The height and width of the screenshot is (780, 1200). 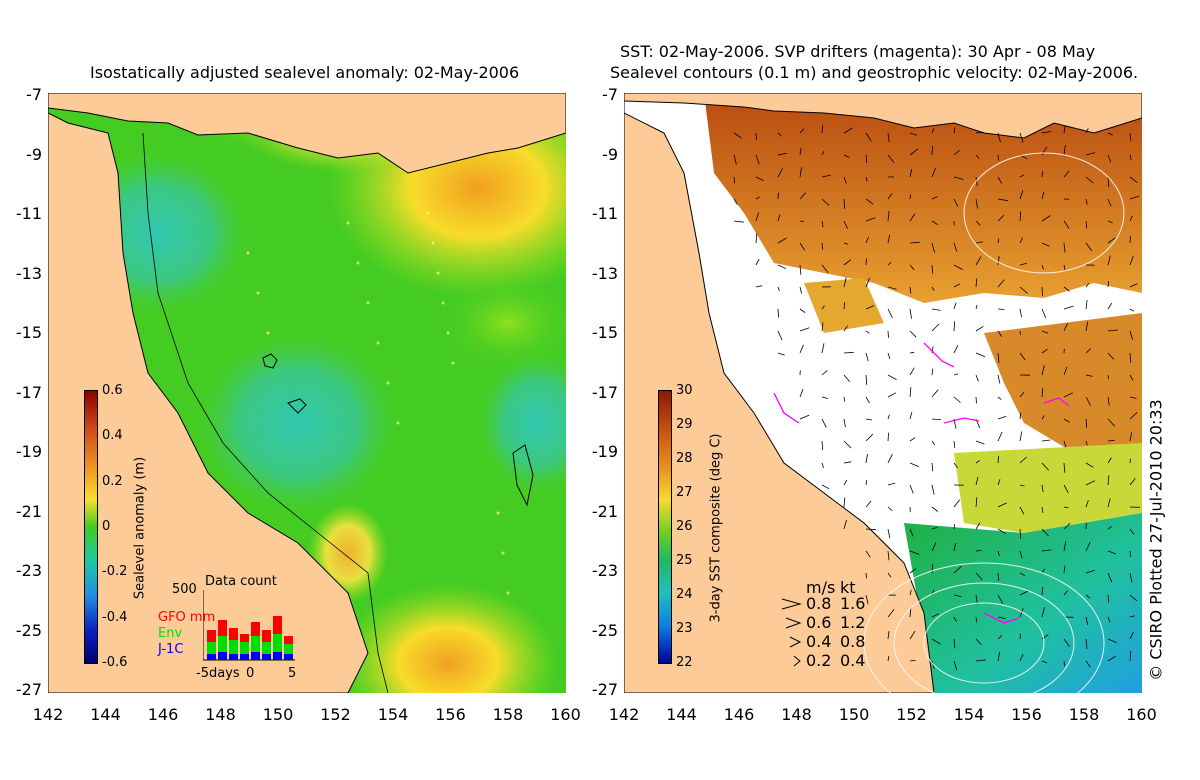 What do you see at coordinates (1141, 714) in the screenshot?
I see `lon-tick-label: 160` at bounding box center [1141, 714].